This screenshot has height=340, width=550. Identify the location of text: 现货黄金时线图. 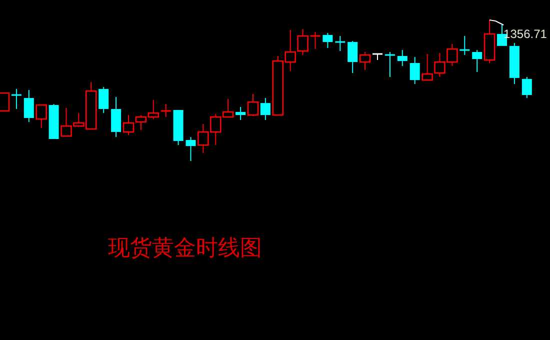
(185, 248).